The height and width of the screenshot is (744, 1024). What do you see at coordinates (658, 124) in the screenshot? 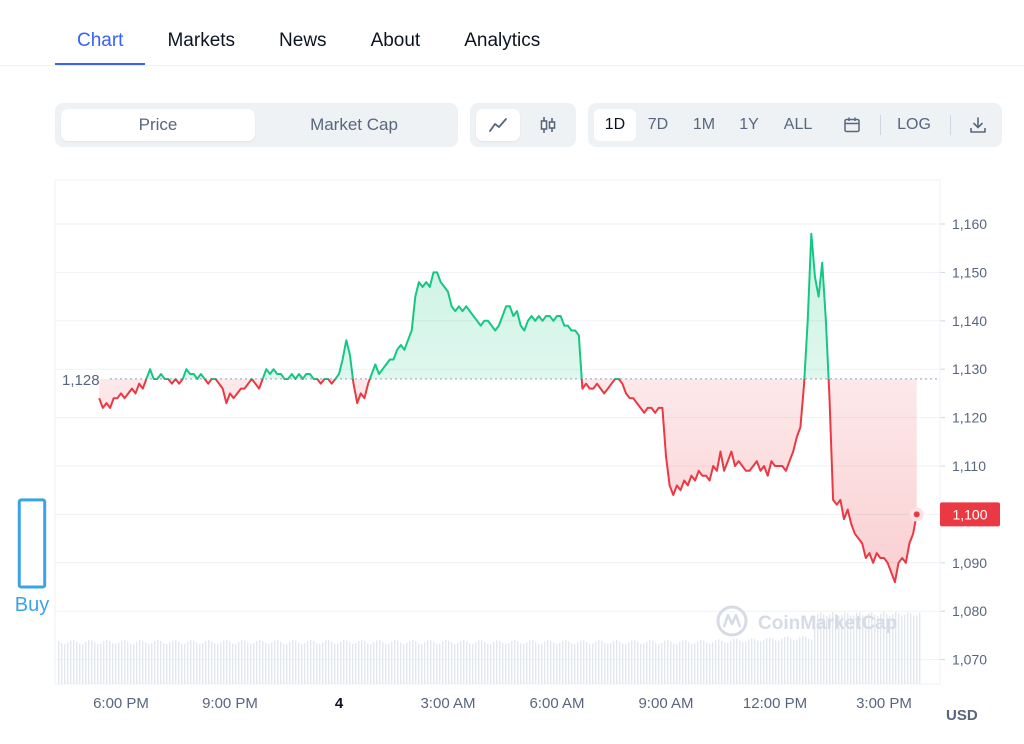
I see `range-7d: 7D` at bounding box center [658, 124].